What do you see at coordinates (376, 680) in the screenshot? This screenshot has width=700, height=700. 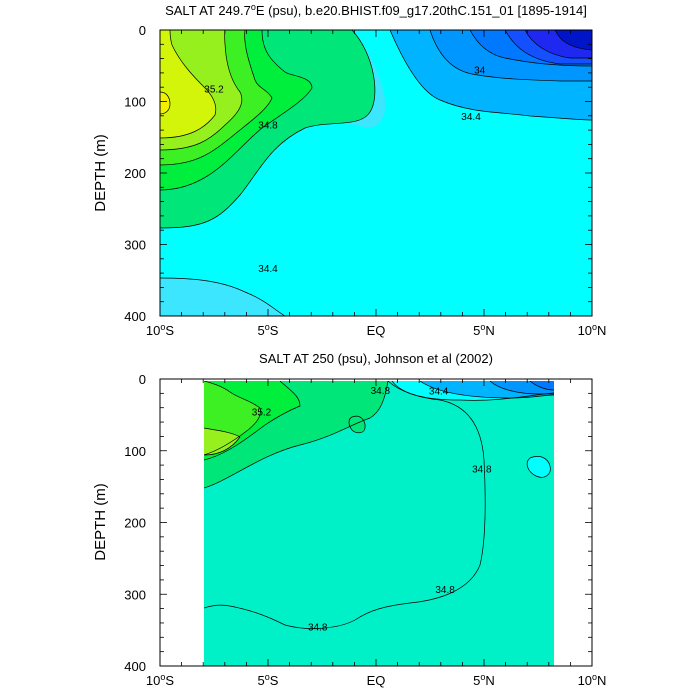 I see `panel2-xtick-label: EQ` at bounding box center [376, 680].